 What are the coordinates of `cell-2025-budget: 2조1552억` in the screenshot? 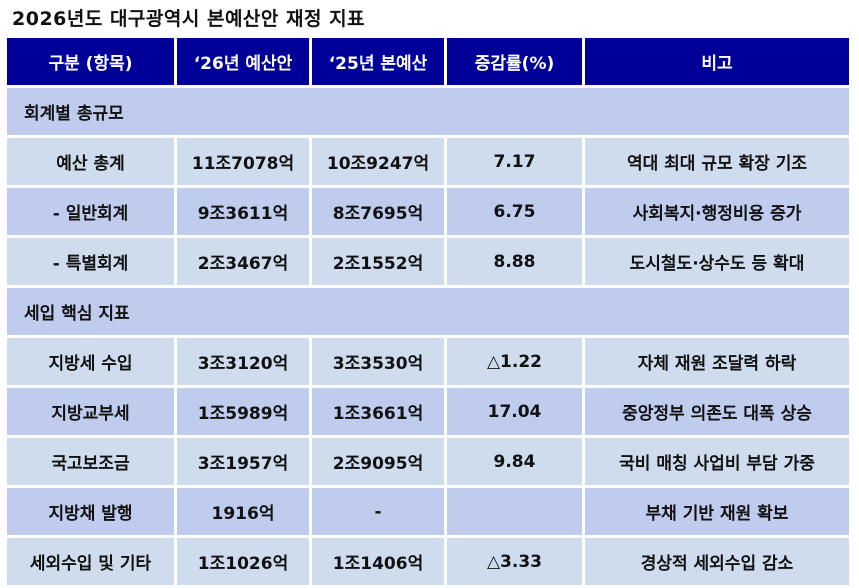 It's located at (378, 261).